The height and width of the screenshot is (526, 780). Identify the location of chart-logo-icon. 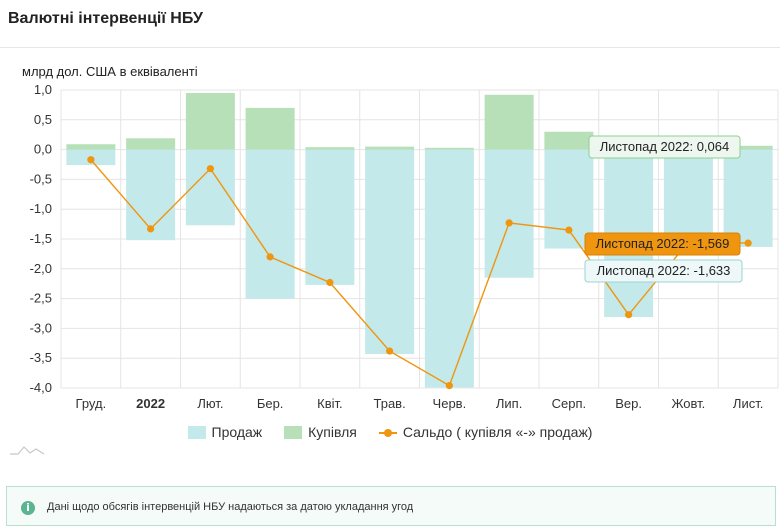
(27, 450).